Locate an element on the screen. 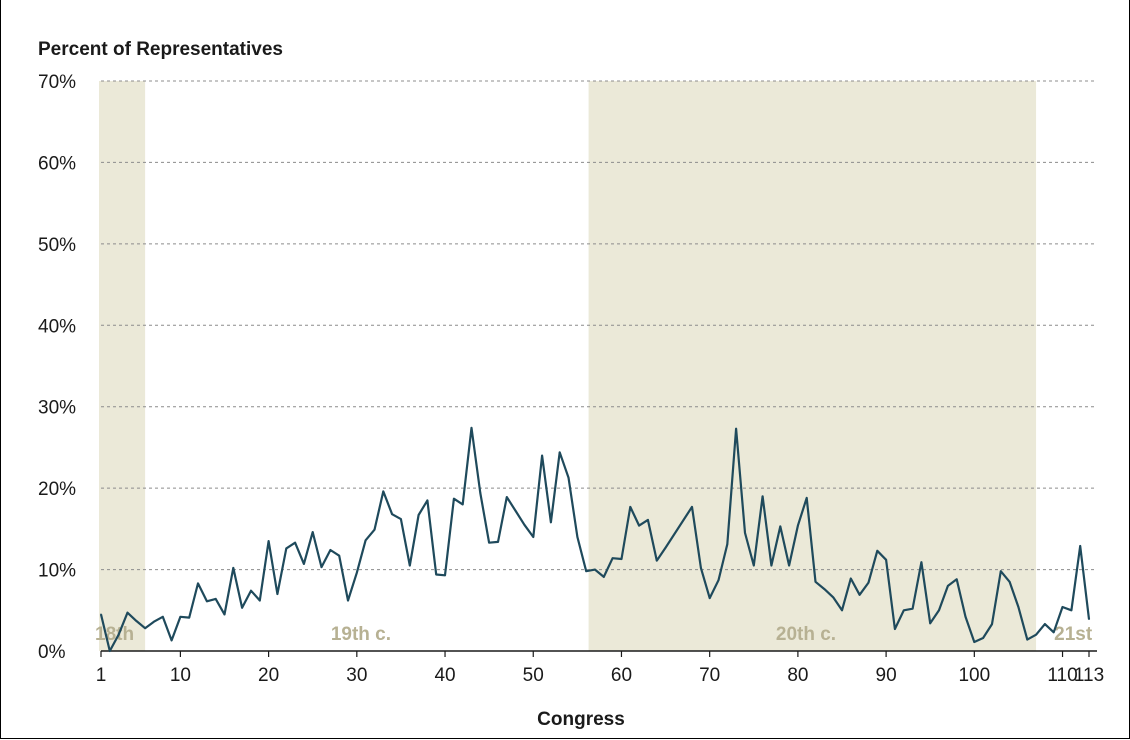 The width and height of the screenshot is (1130, 740). y-axis-label: Percent of Representatives is located at coordinates (160, 49).